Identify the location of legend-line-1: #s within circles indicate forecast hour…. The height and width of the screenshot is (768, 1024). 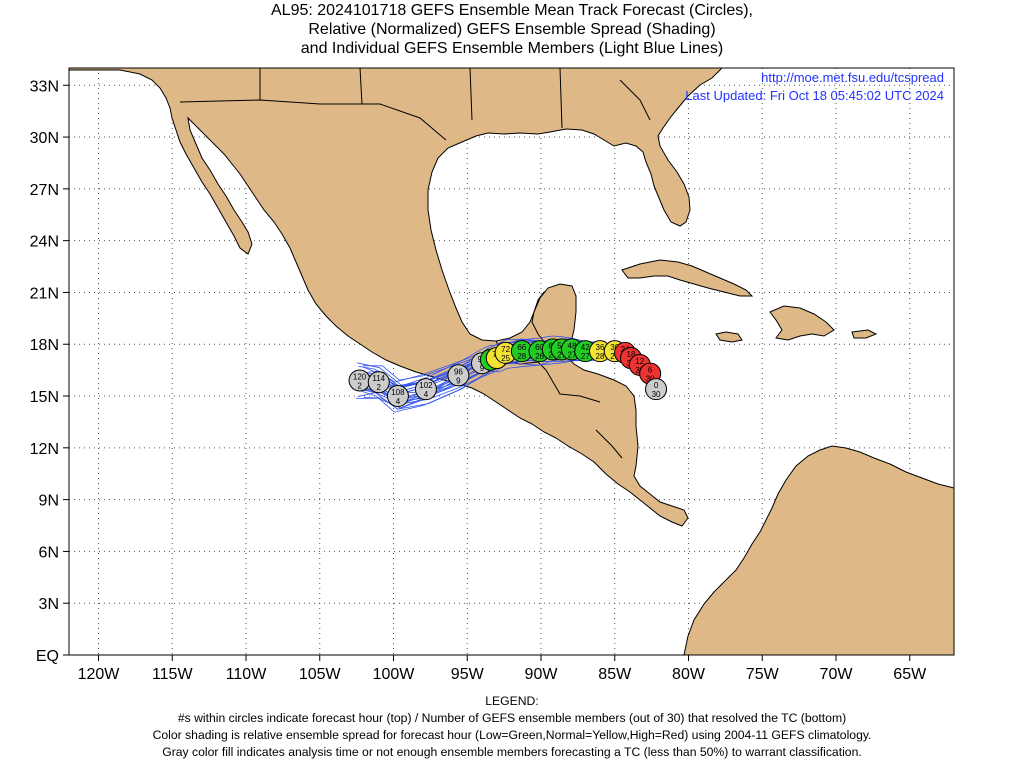
(512, 718).